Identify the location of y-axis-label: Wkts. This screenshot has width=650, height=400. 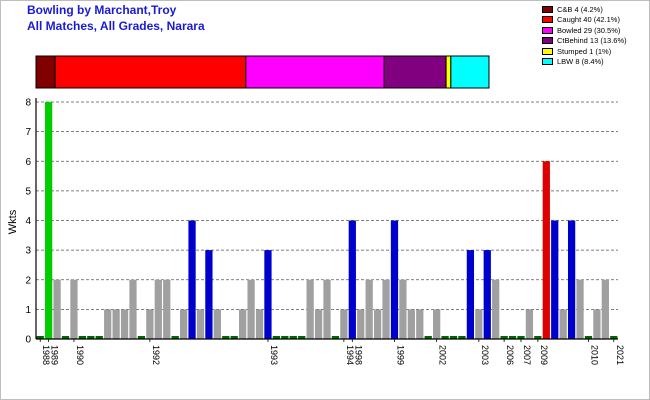
(13, 221).